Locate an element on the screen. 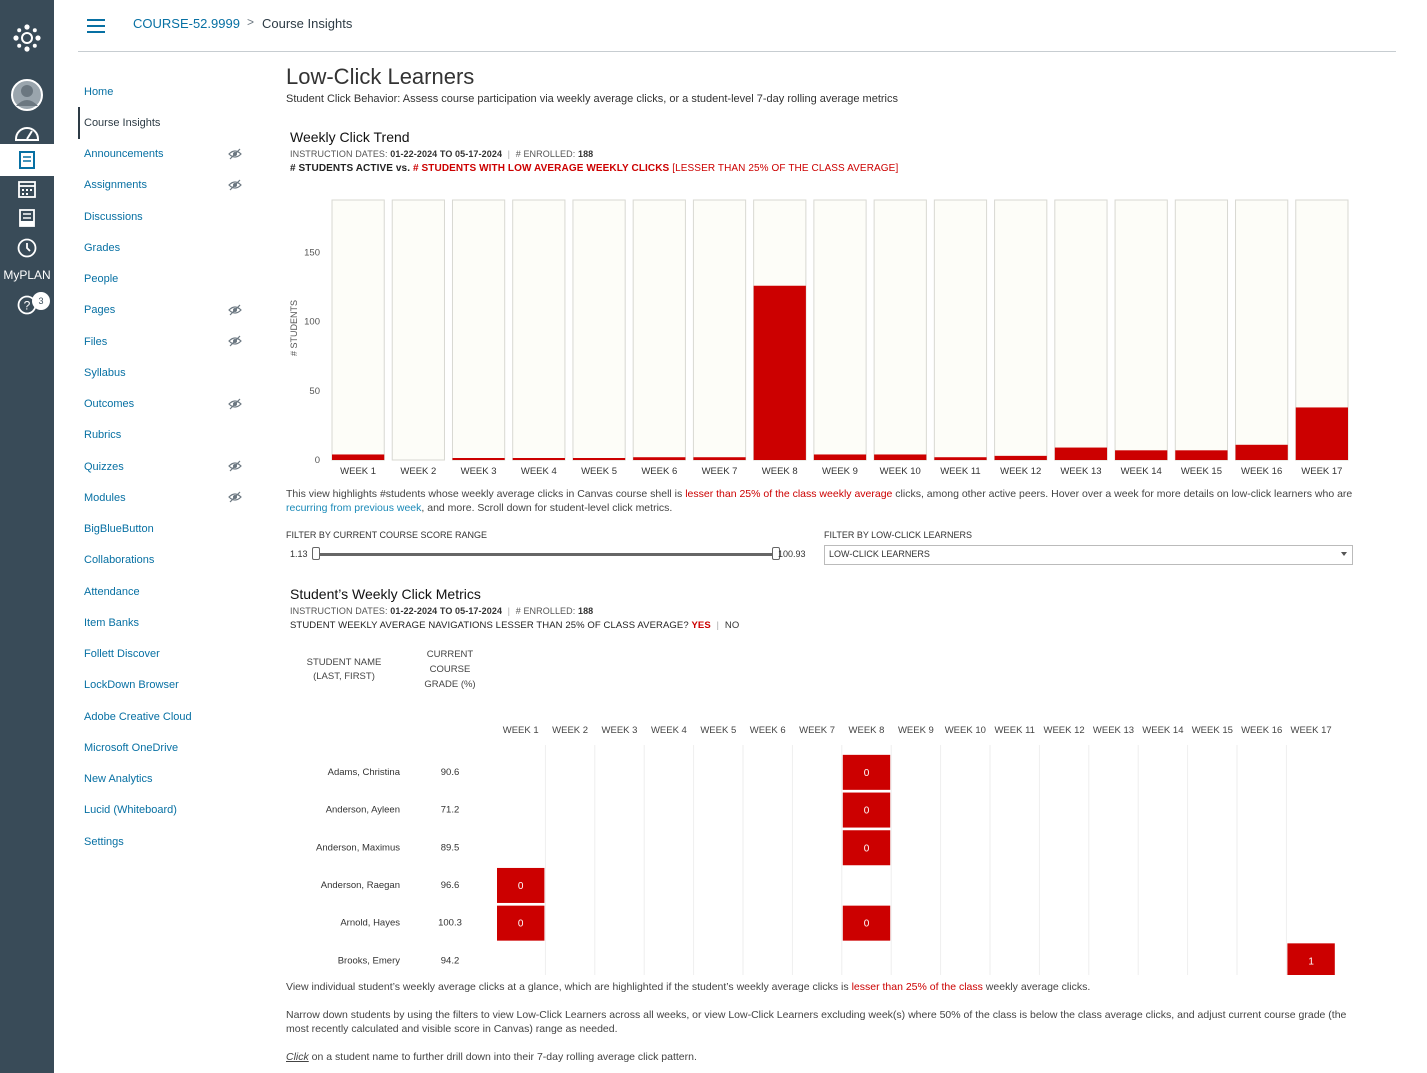 The height and width of the screenshot is (1073, 1427). score-range-slider: 1.13 100.93 is located at coordinates (551, 555).